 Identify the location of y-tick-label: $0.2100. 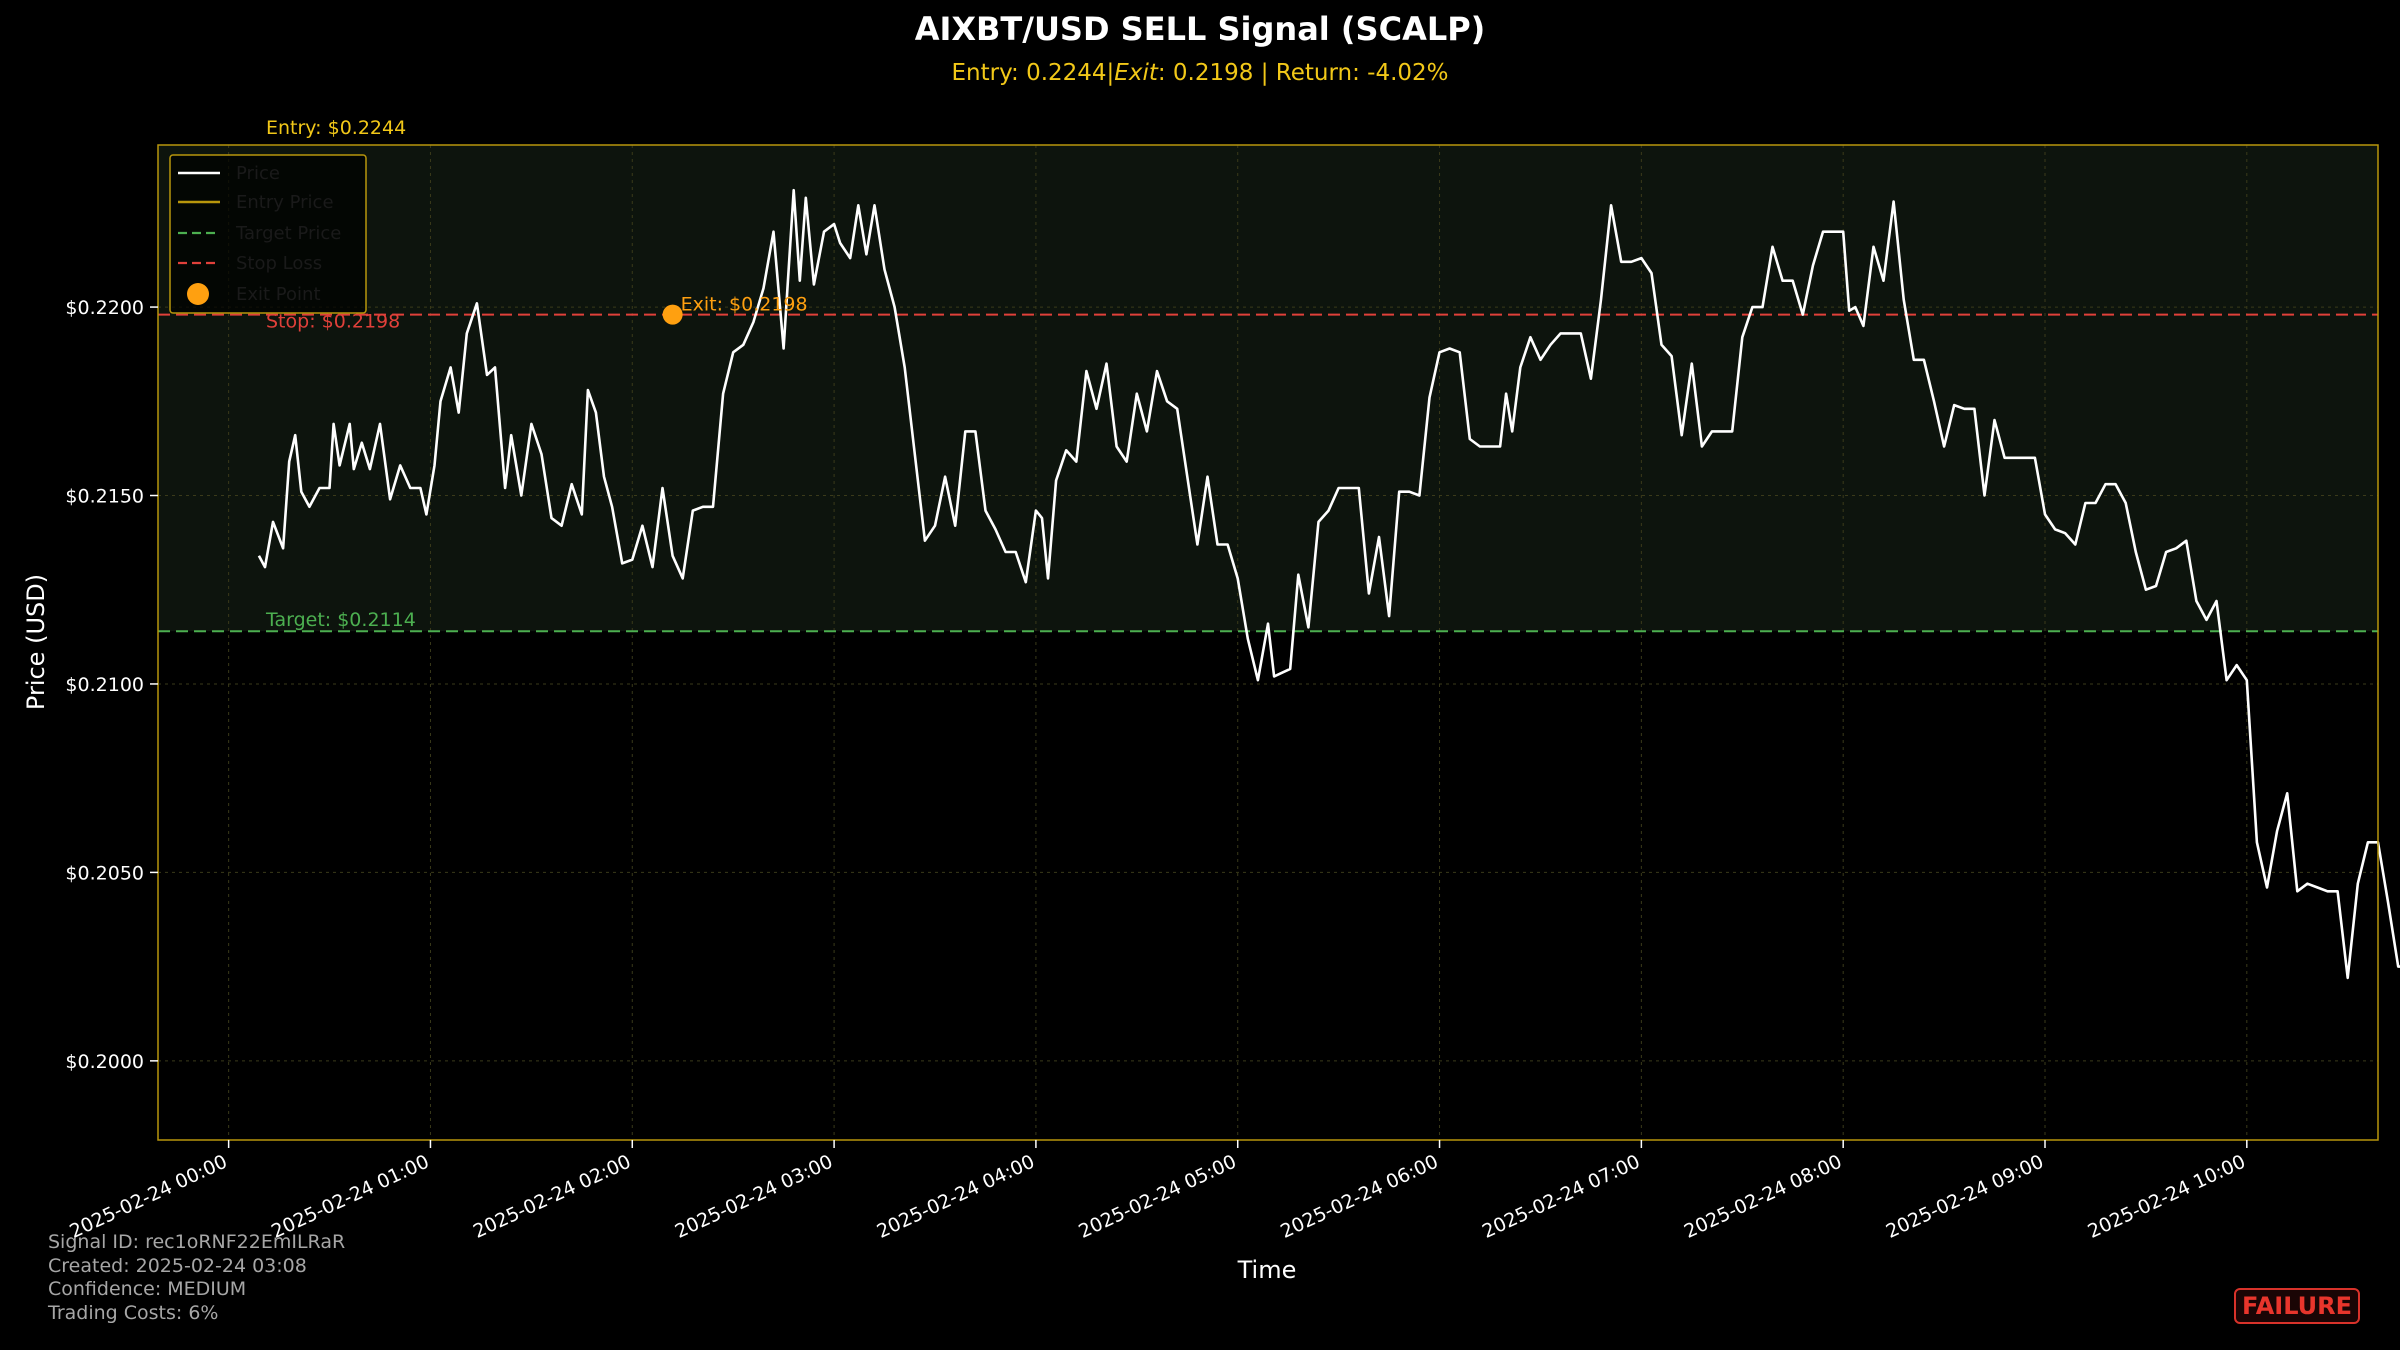
(104, 685).